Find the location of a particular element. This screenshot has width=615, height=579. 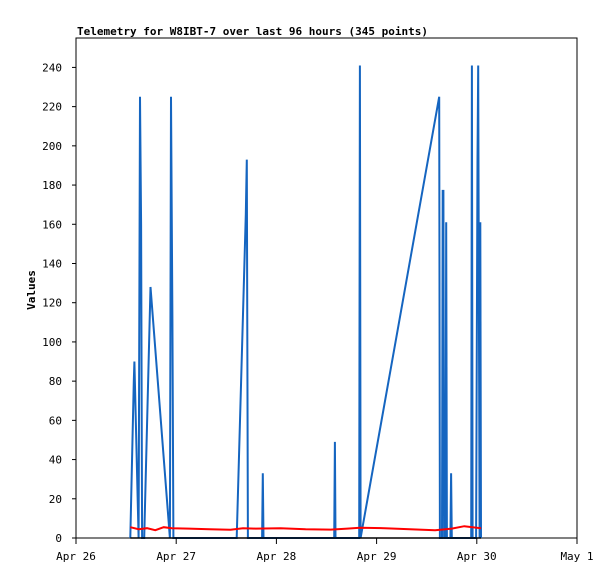

x-tick-label: Apr 28 is located at coordinates (277, 556).